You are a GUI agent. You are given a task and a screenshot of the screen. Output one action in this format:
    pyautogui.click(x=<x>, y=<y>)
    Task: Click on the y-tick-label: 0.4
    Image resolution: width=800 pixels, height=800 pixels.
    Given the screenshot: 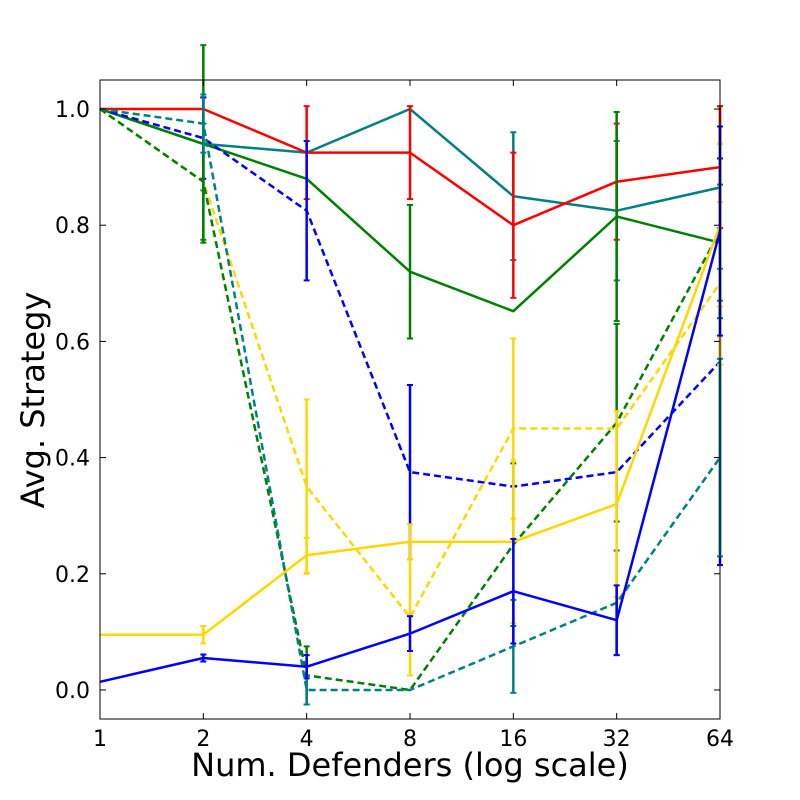 What is the action you would take?
    pyautogui.click(x=72, y=459)
    